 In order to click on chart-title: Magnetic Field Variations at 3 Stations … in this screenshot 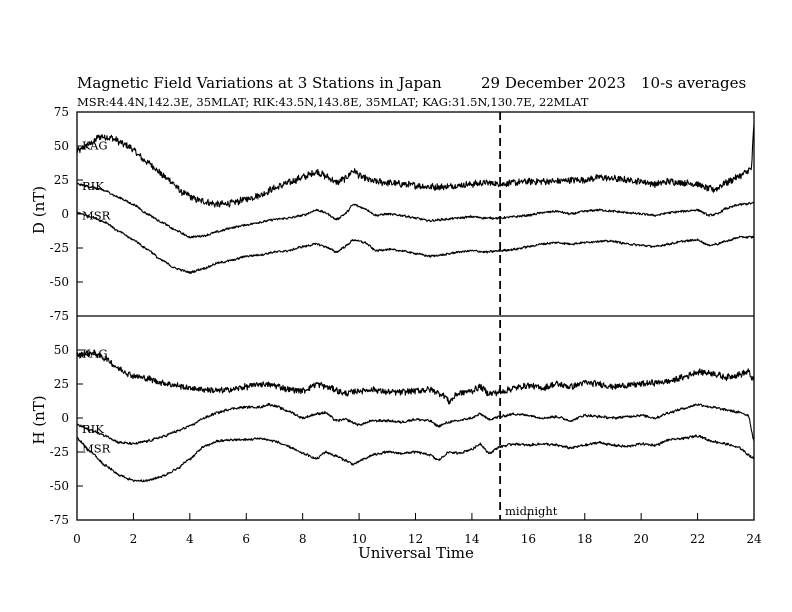, I will do `click(259, 83)`.